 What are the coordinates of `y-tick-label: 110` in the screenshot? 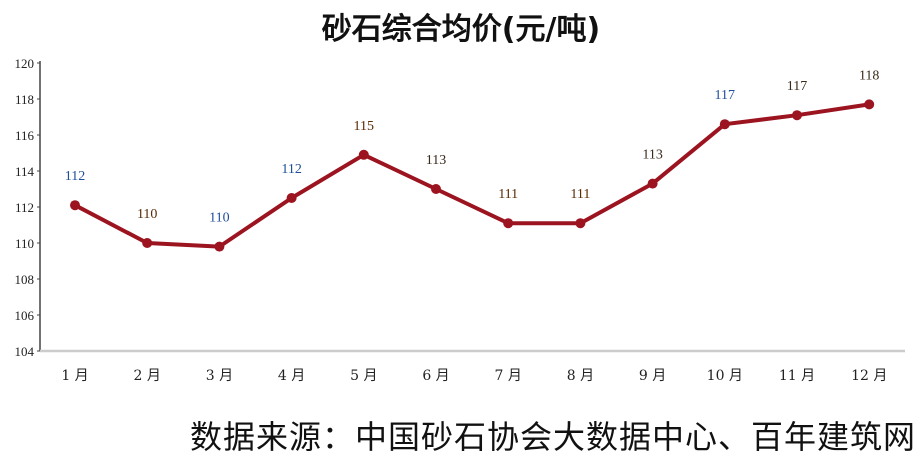 It's located at (24, 243).